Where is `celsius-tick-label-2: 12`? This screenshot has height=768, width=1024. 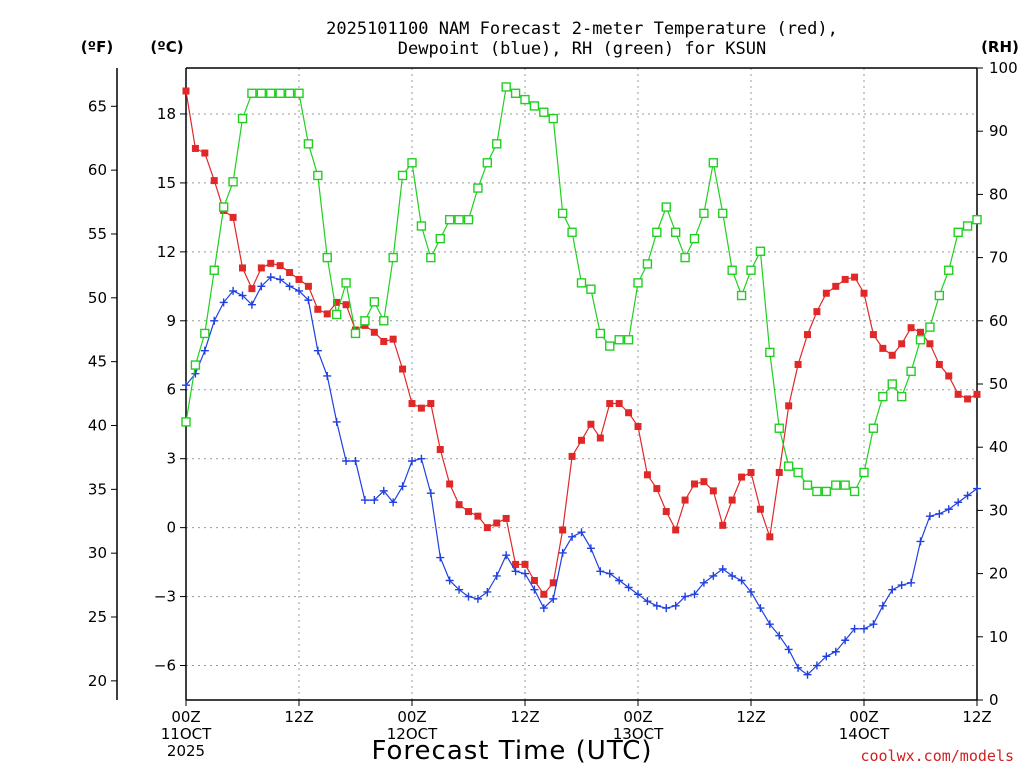
celsius-tick-label-2: 12 is located at coordinates (166, 252).